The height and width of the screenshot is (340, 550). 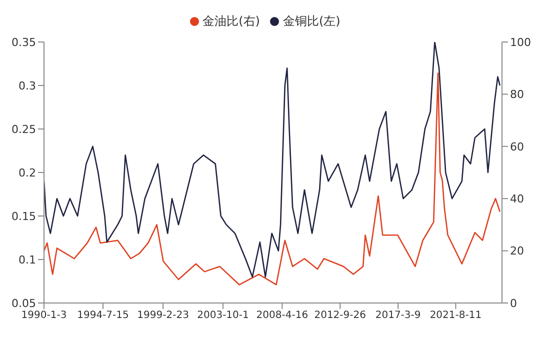 What do you see at coordinates (24, 42) in the screenshot?
I see `y-tick-label: 0.35` at bounding box center [24, 42].